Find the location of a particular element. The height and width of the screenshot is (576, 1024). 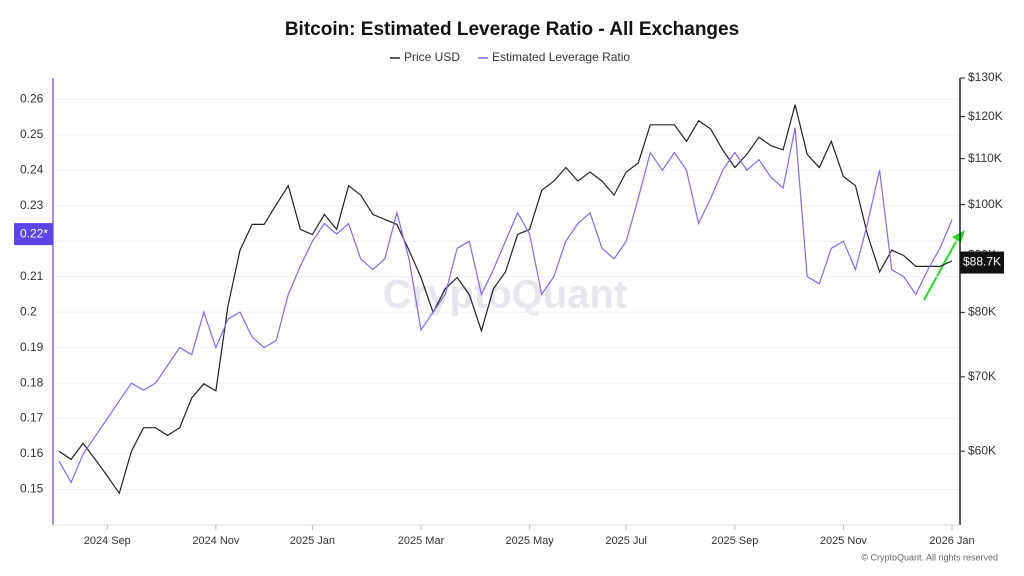

x-tick-label: 2025 Sep is located at coordinates (734, 541).